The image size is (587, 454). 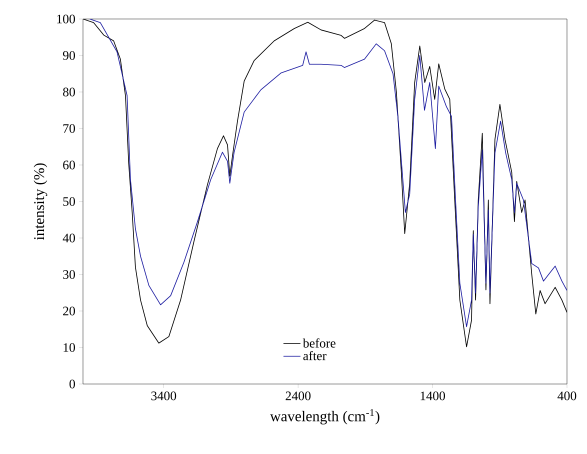 What do you see at coordinates (298, 396) in the screenshot?
I see `x-tick-label: 2400` at bounding box center [298, 396].